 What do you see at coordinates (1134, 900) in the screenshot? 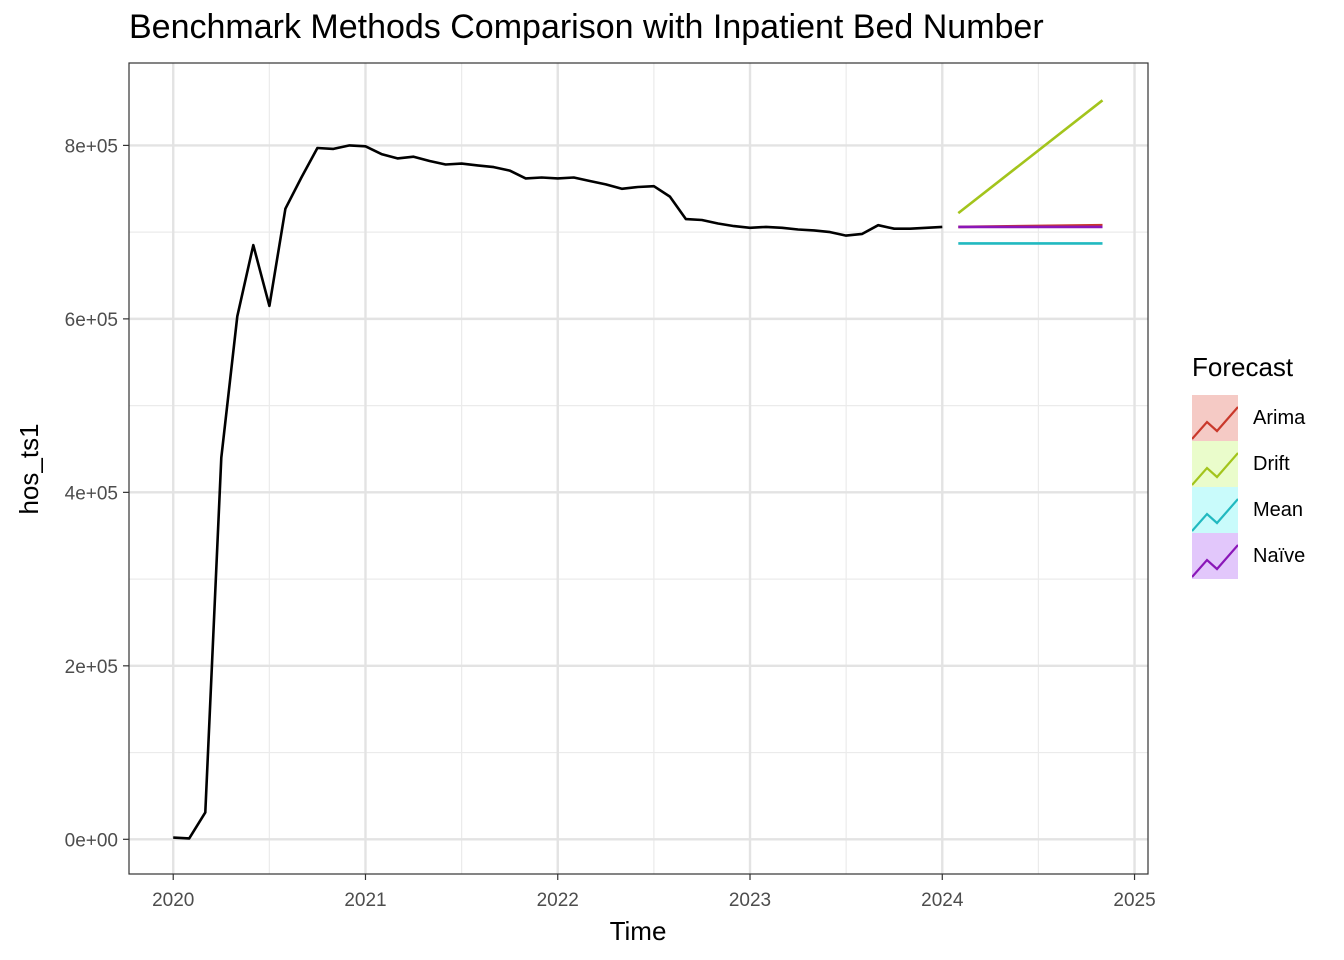
I see `x-tick-label: 2025` at bounding box center [1134, 900].